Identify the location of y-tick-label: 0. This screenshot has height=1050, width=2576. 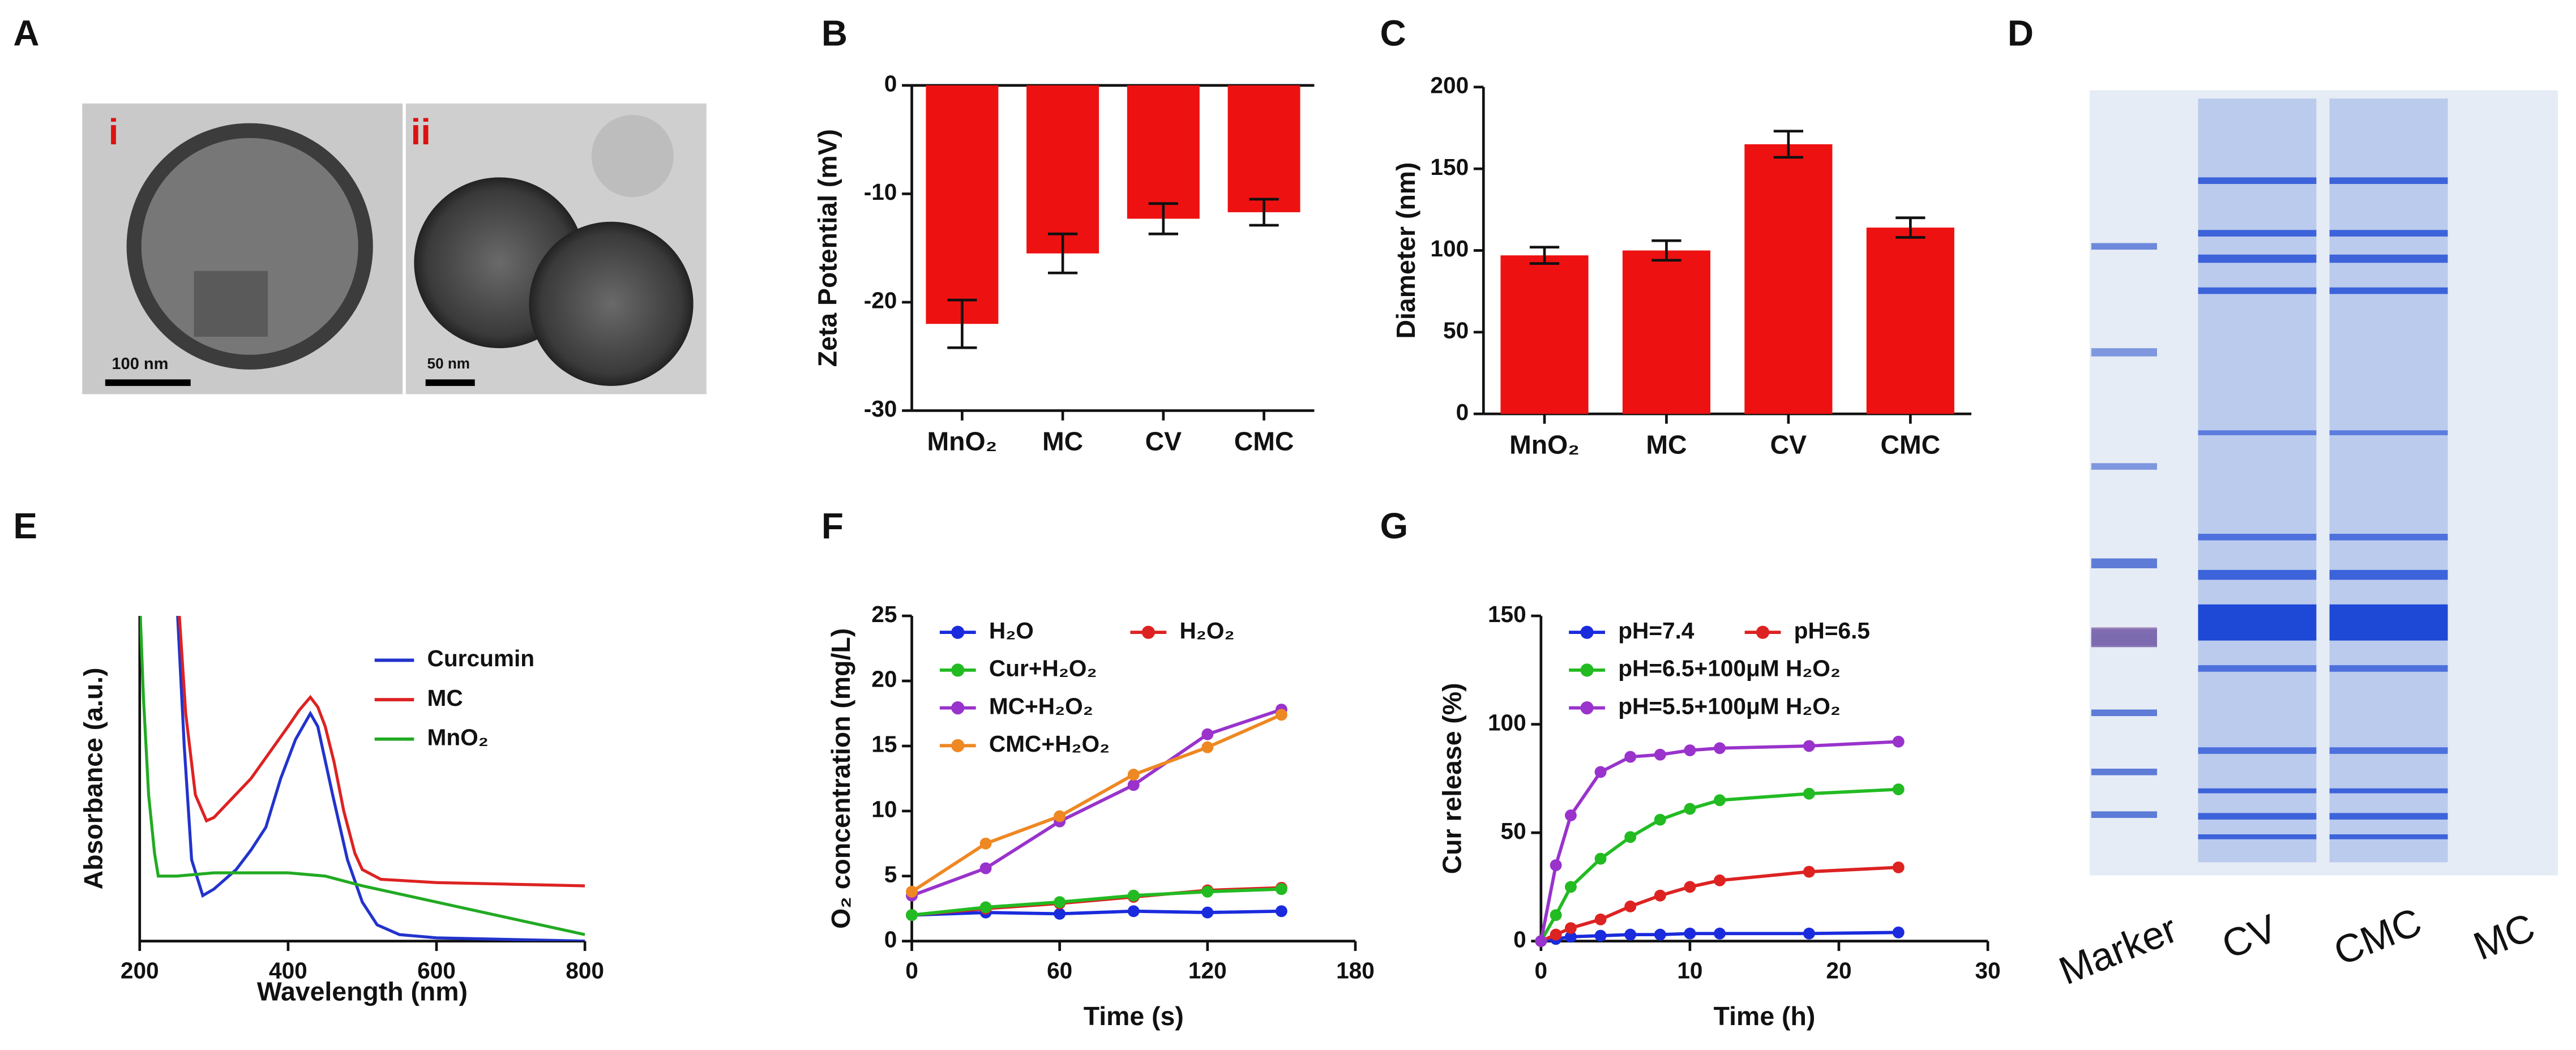
(890, 939).